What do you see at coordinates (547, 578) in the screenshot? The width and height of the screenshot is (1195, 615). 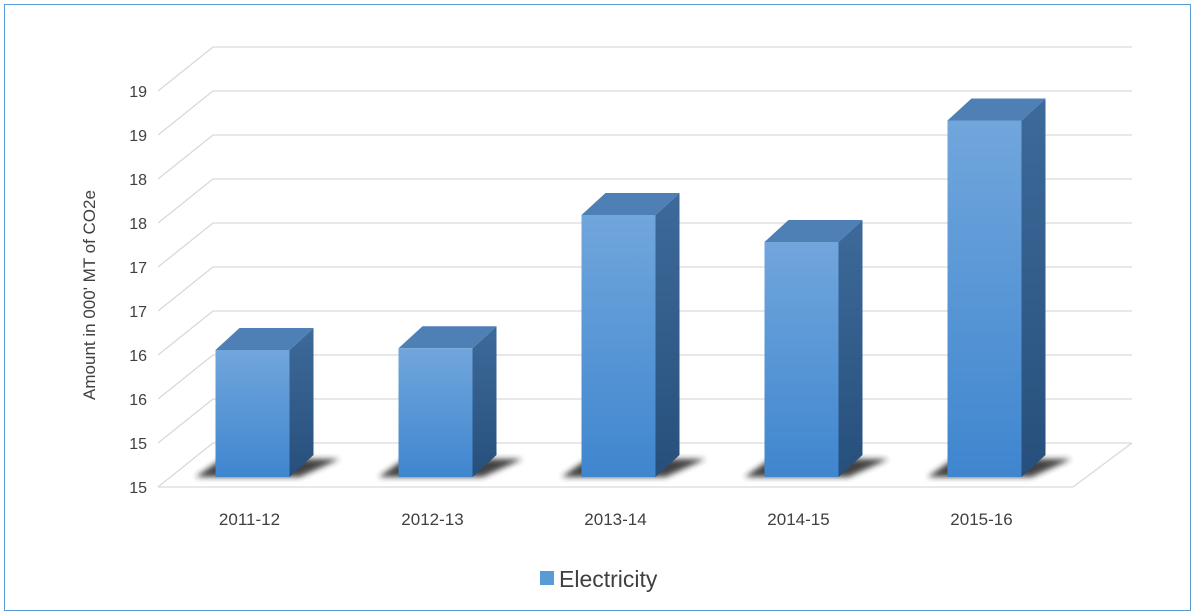 I see `legend-swatch` at bounding box center [547, 578].